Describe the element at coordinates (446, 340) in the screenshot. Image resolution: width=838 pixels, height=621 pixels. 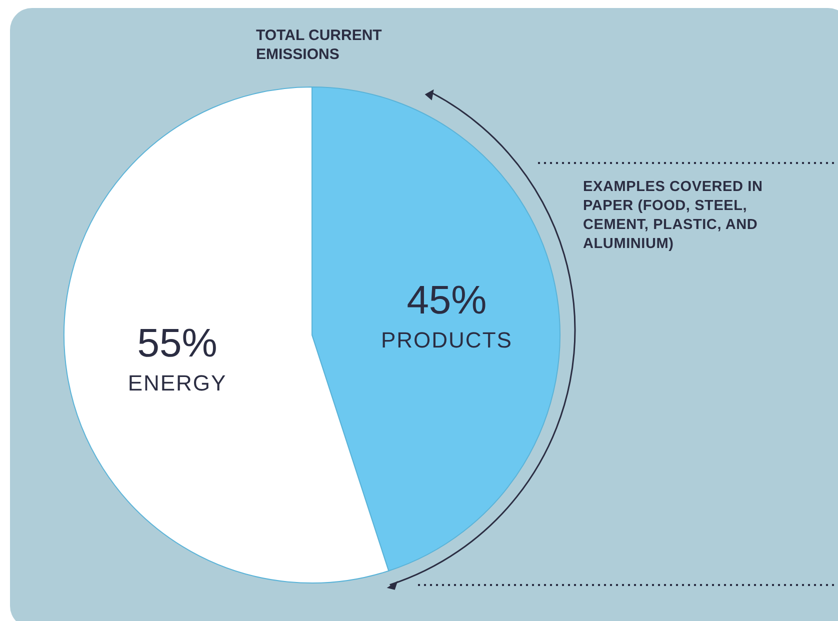
I see `slice-label: PRODUCTS` at that location.